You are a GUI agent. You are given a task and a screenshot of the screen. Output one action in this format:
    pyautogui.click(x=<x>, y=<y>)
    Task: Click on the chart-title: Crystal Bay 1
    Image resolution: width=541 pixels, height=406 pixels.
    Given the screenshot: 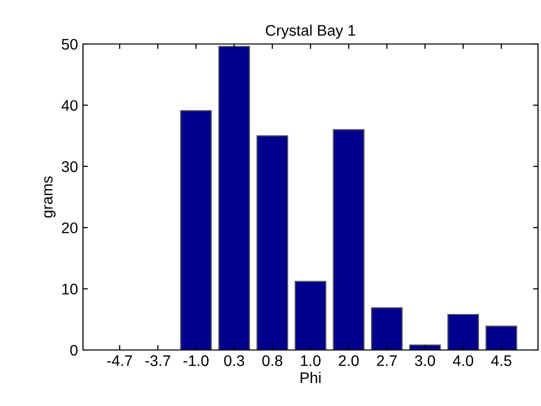 What is the action you would take?
    pyautogui.click(x=311, y=31)
    